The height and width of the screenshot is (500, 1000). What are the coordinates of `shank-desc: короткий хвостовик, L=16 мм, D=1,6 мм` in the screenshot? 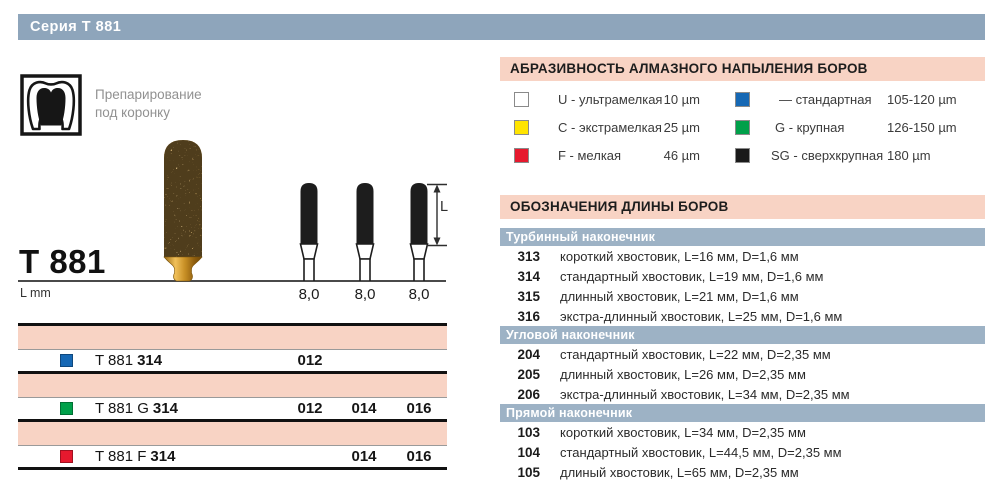 It's located at (679, 256).